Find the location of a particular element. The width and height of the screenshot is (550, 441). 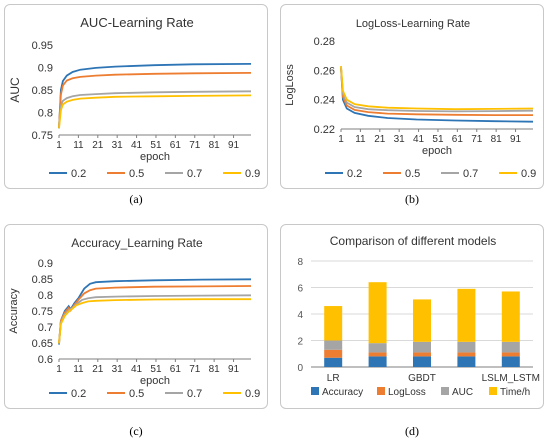

y-tick-label: 8 is located at coordinates (300, 262).